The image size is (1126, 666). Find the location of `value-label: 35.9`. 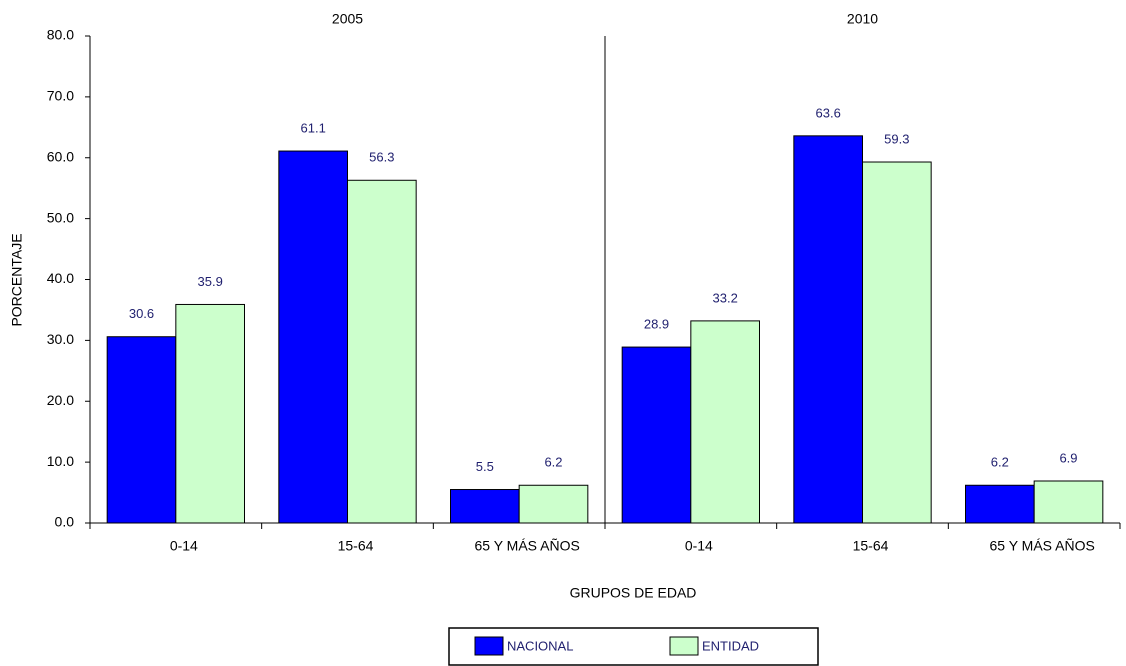

value-label: 35.9 is located at coordinates (210, 281).